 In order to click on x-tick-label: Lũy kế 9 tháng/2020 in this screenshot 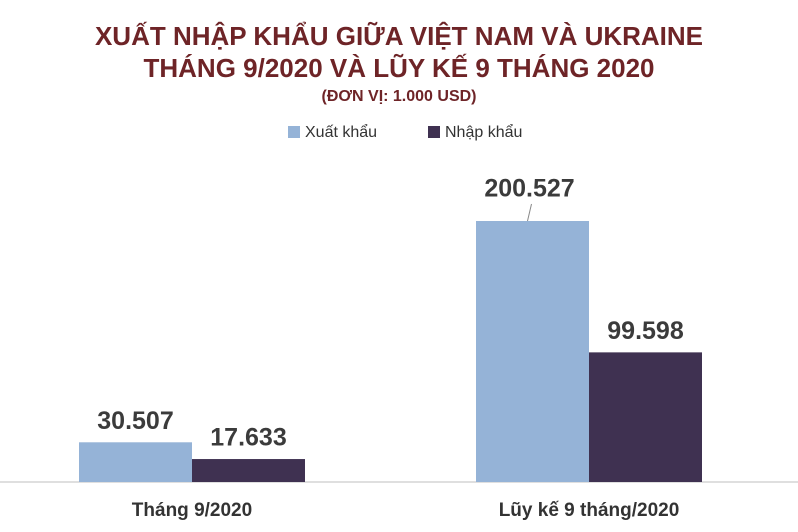, I will do `click(589, 510)`.